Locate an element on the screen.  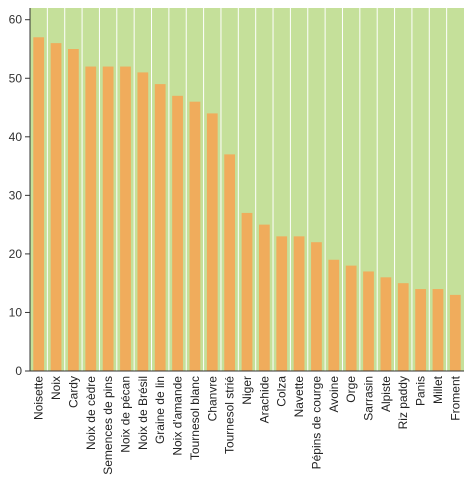
y-tick-label: 30 is located at coordinates (16, 195).